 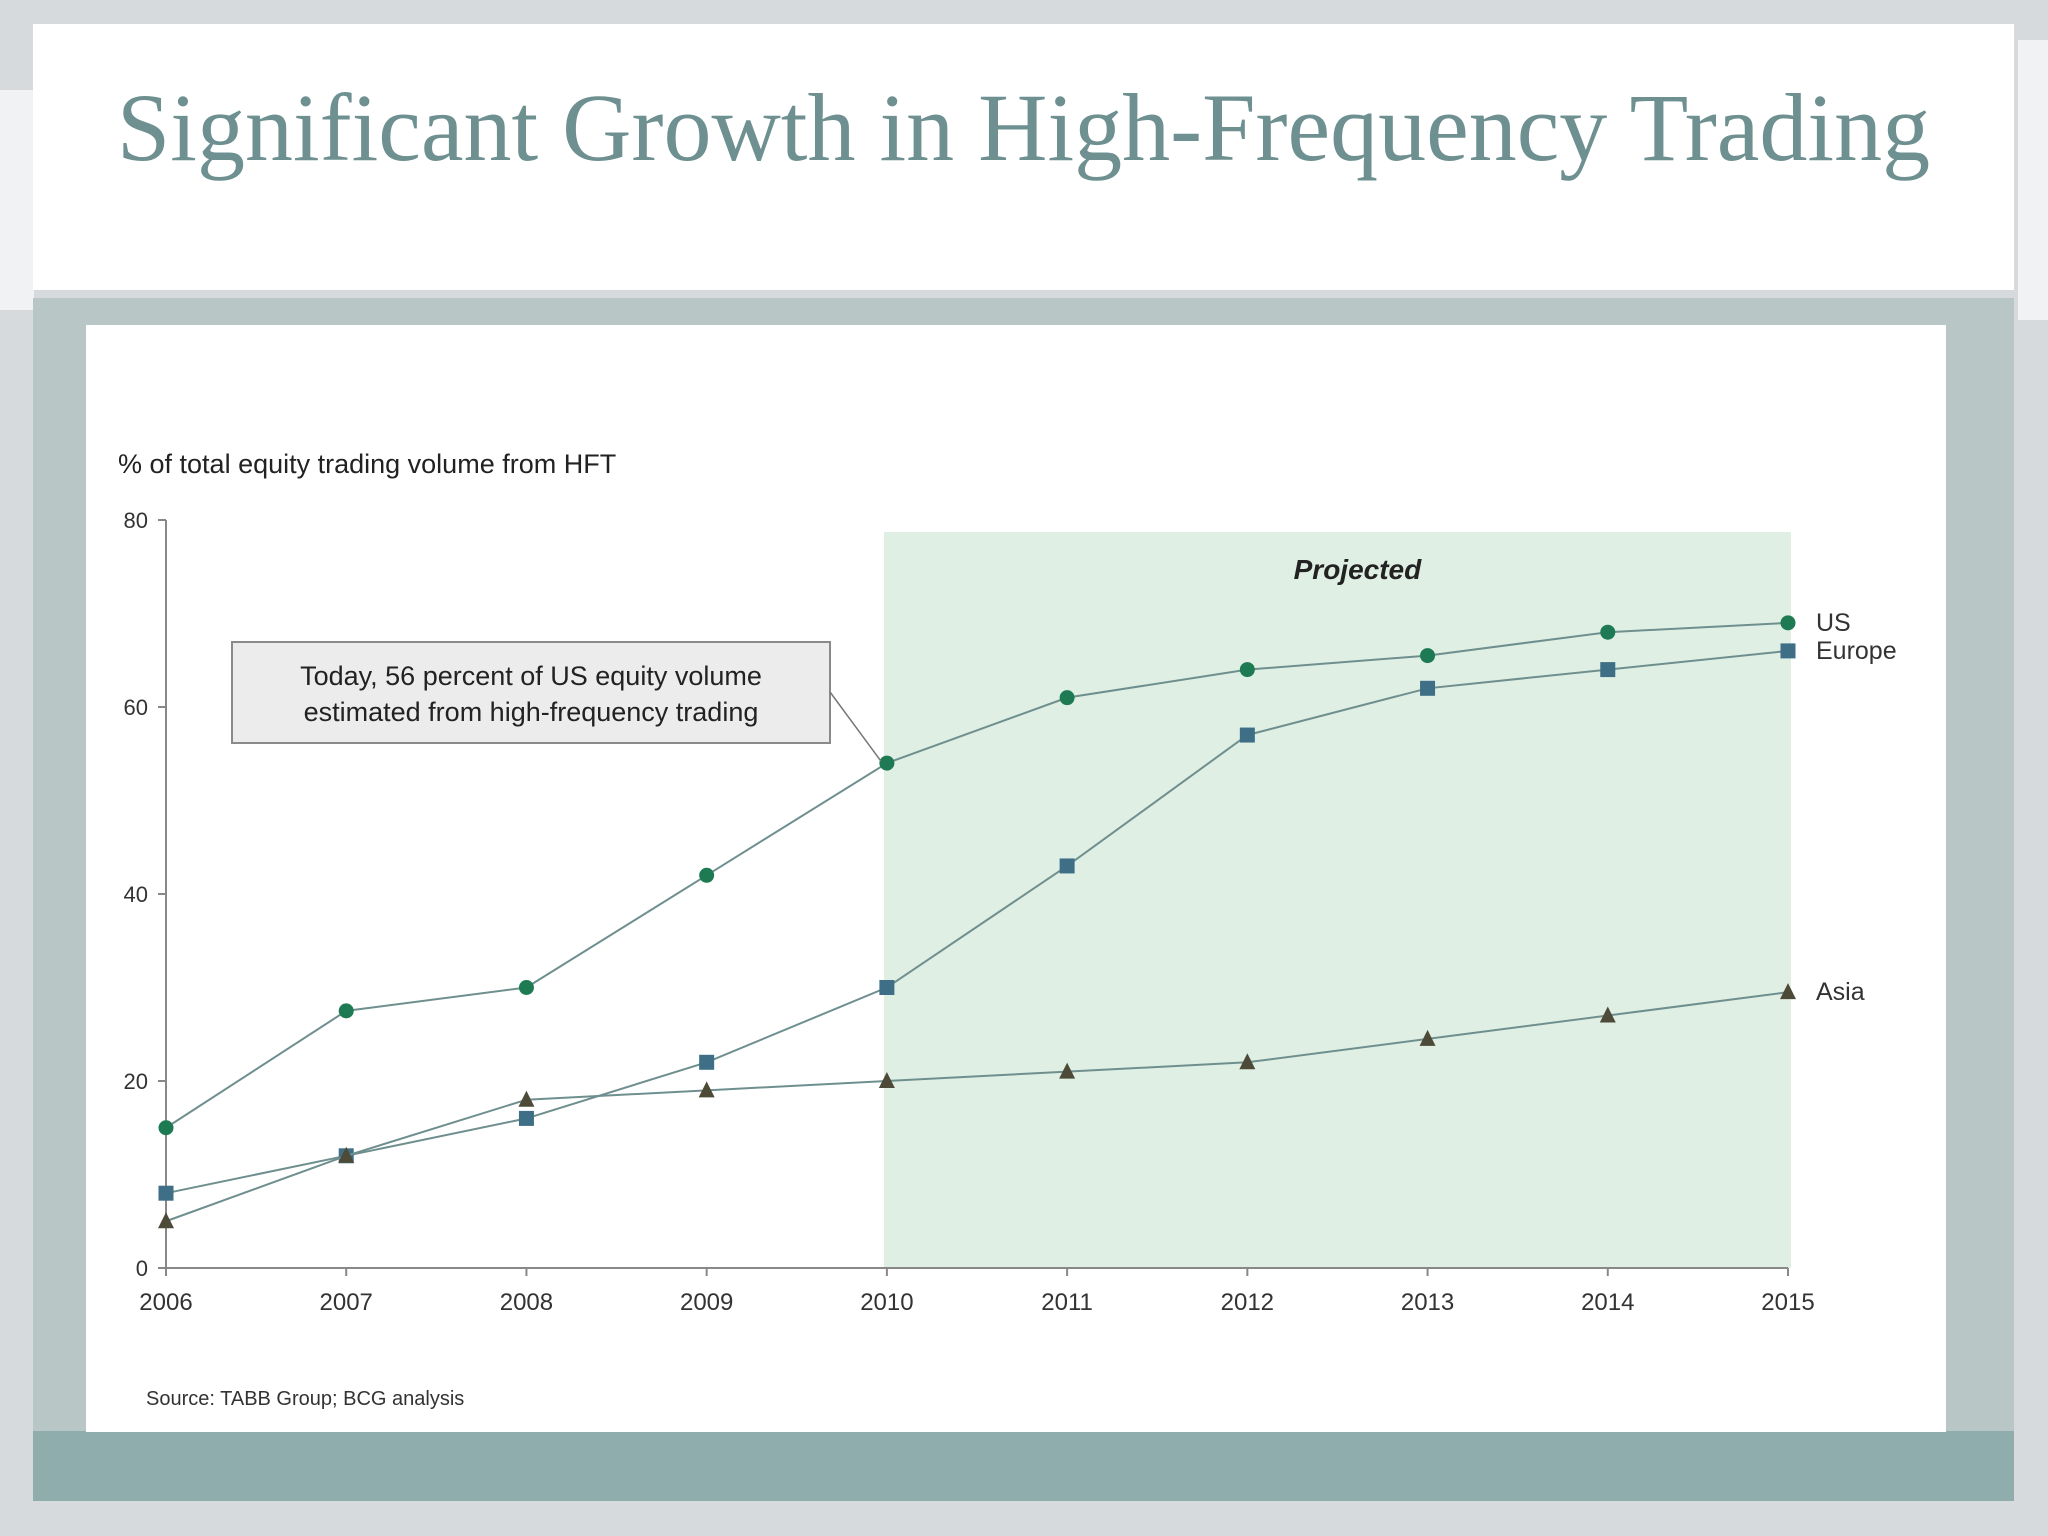 I want to click on x-tick-label: 2011, so click(x=1067, y=1302).